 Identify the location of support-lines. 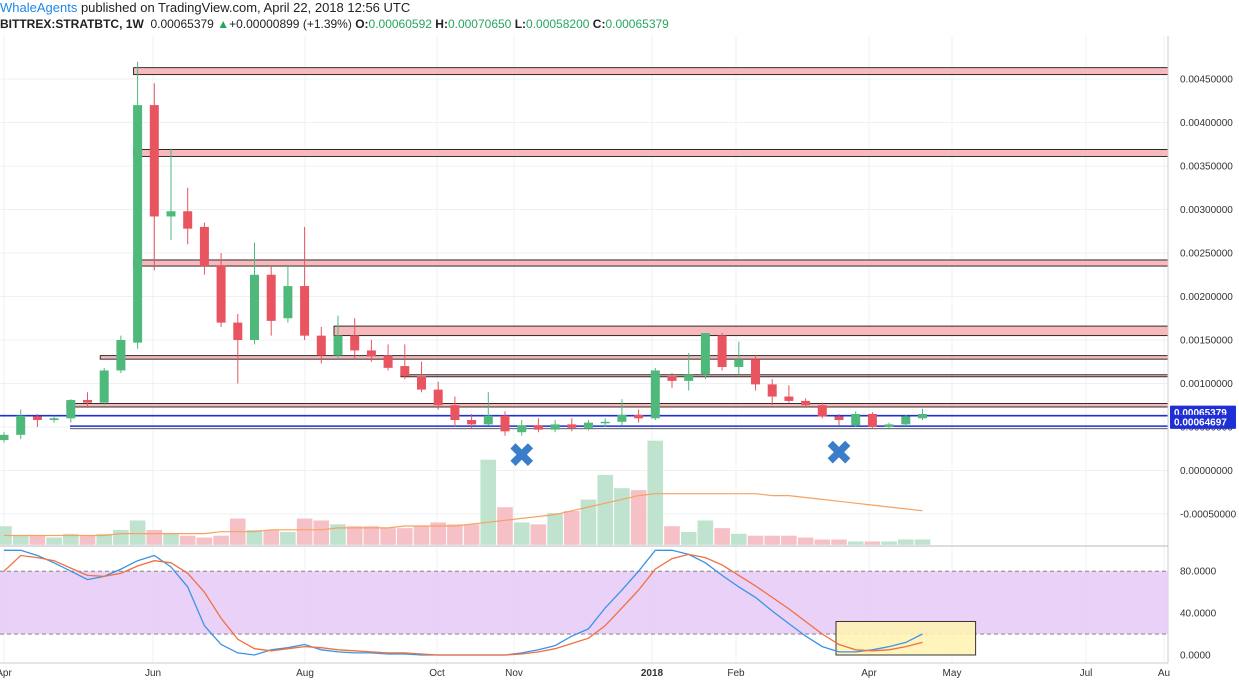
(584, 422).